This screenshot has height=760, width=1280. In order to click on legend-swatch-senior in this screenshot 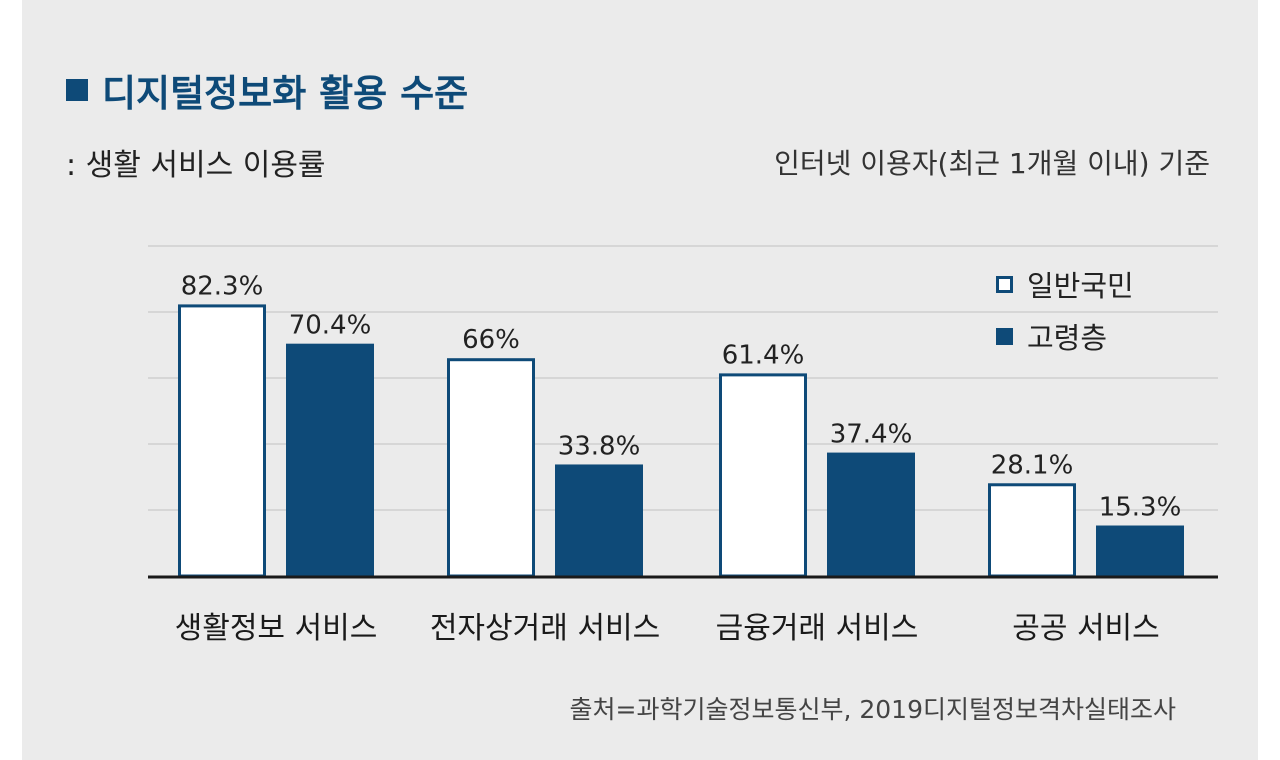, I will do `click(1004, 336)`.